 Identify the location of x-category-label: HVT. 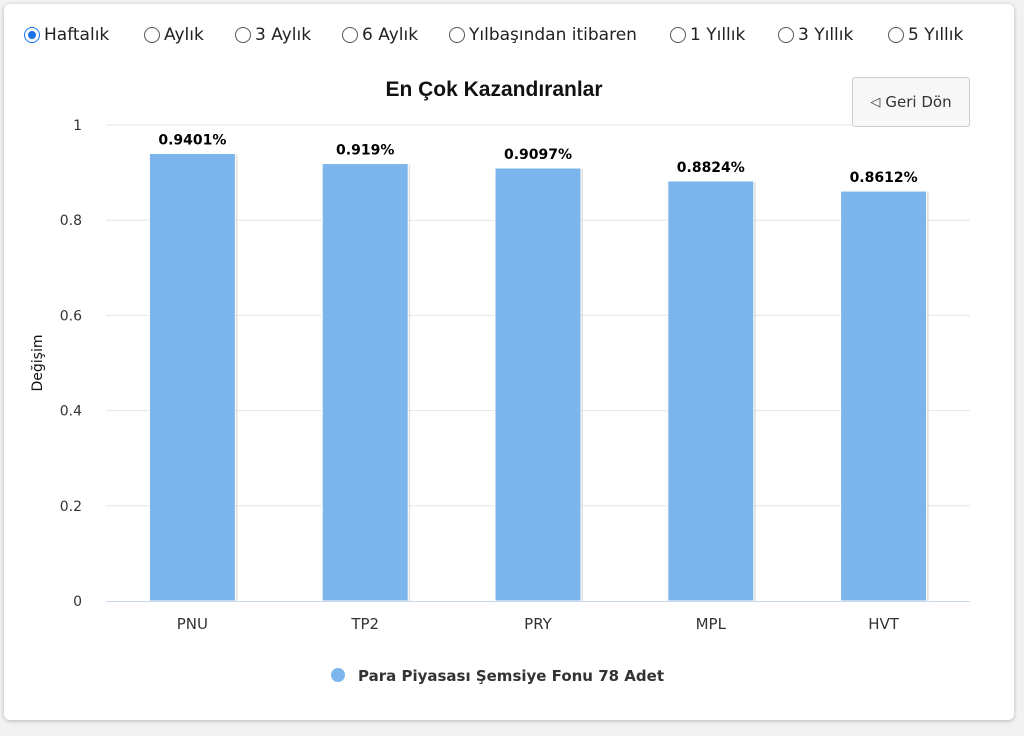
(884, 624).